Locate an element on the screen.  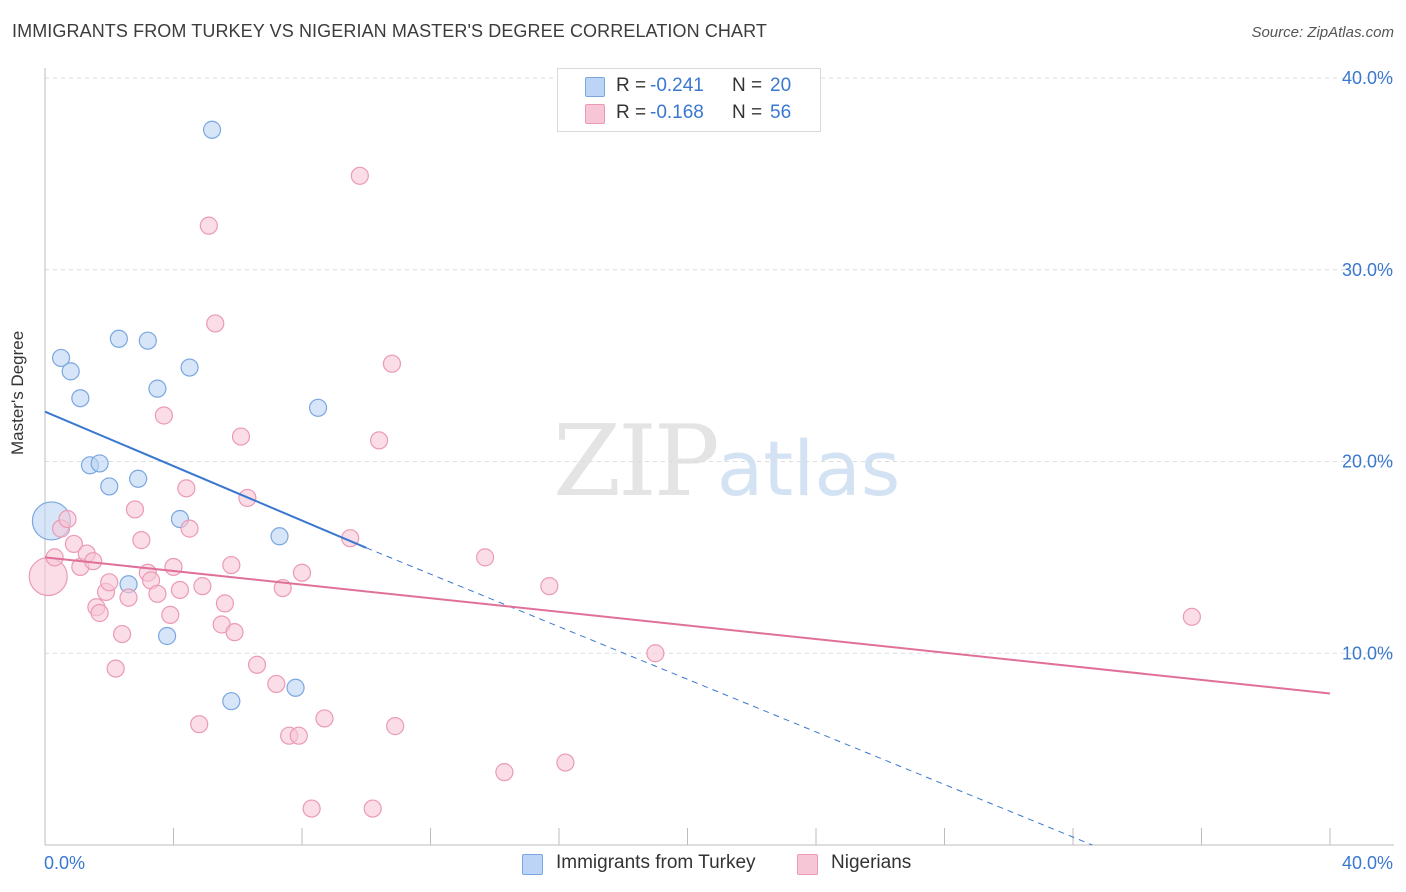
y-tick-label: 30.0% is located at coordinates (1367, 270).